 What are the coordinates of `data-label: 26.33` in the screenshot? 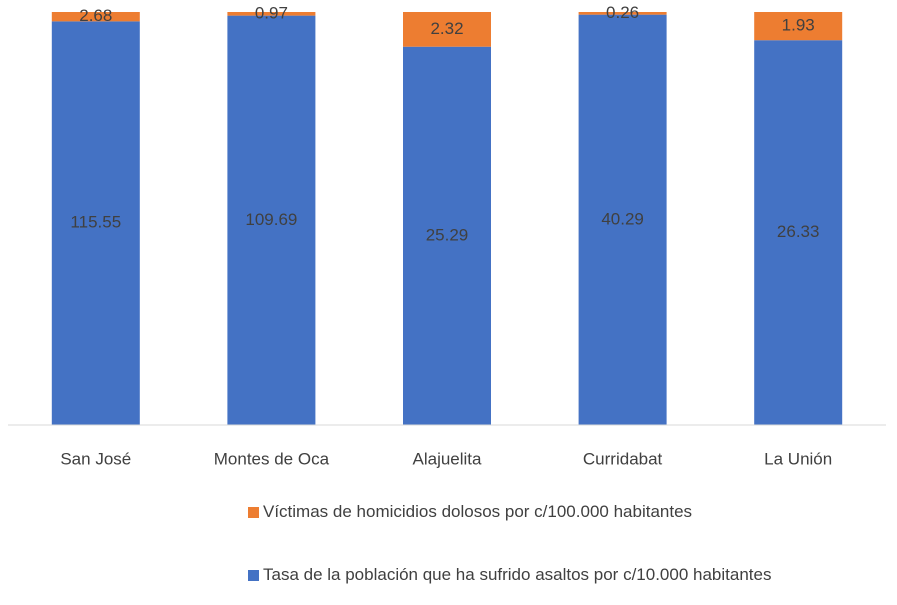 It's located at (798, 231).